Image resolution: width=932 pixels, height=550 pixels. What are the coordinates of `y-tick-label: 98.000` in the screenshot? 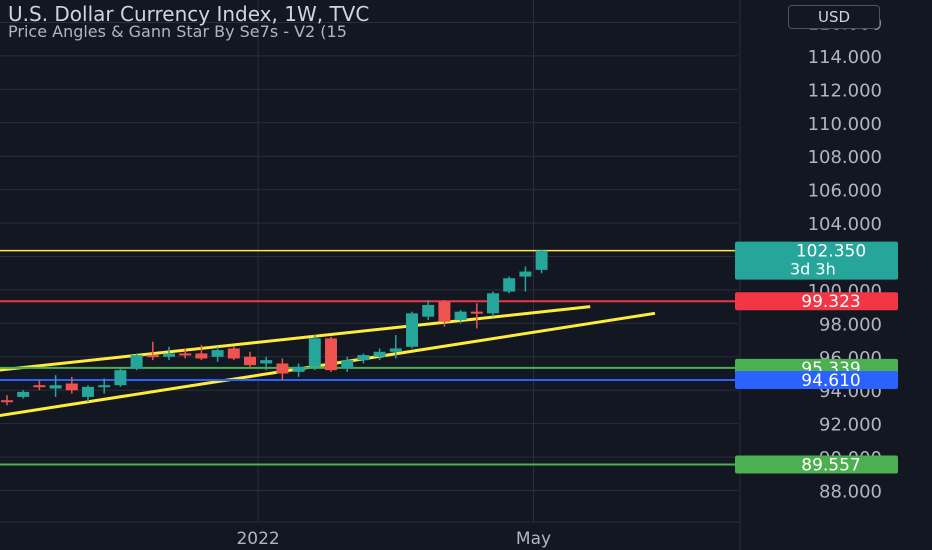 It's located at (850, 324).